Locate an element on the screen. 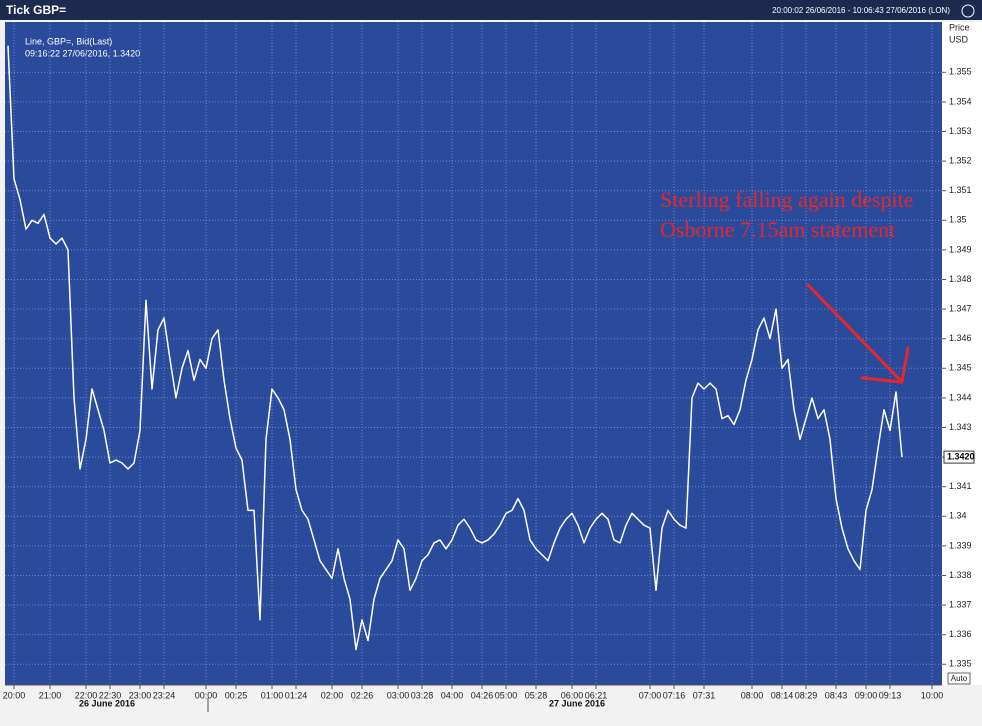 Image resolution: width=982 pixels, height=726 pixels. date-label: 26 June 2016 is located at coordinates (107, 703).